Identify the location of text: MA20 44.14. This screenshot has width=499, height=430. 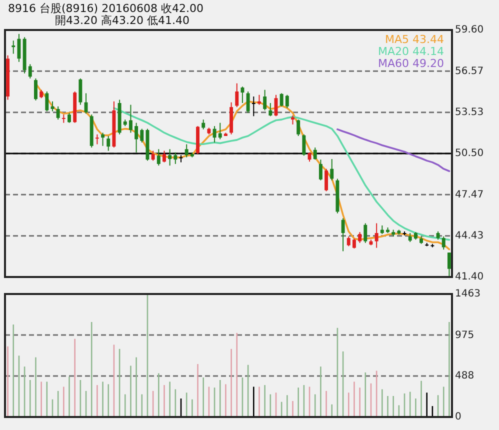
(411, 51).